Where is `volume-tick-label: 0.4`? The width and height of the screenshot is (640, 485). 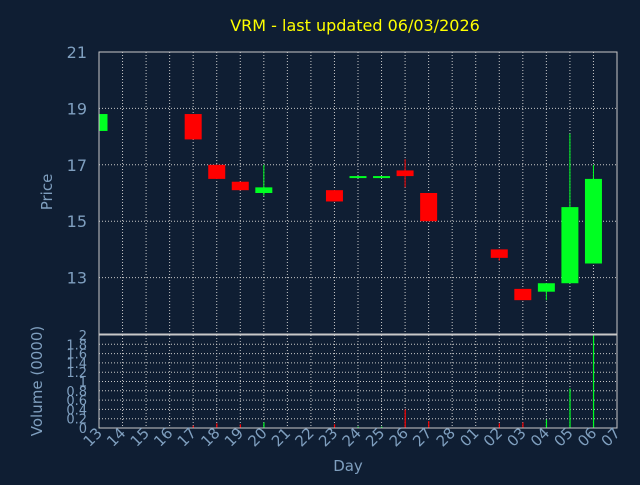
volume-tick-label: 0.4 is located at coordinates (76, 410).